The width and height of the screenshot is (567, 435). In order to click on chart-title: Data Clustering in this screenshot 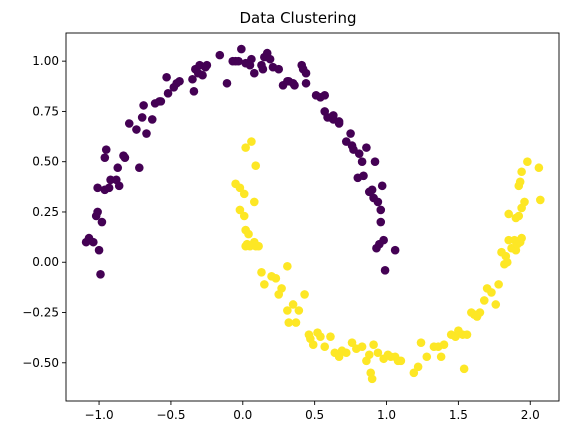, I will do `click(297, 18)`.